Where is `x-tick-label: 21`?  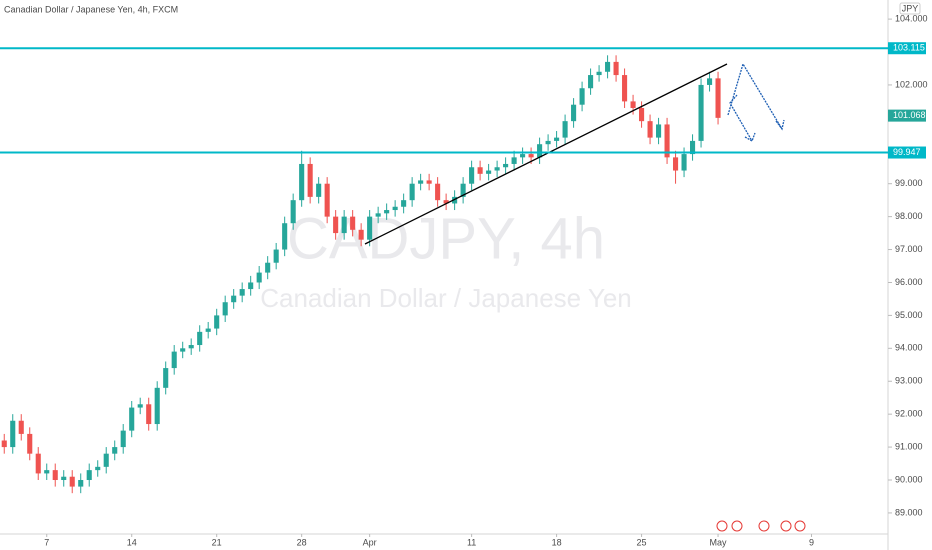 x-tick-label: 21 is located at coordinates (217, 542).